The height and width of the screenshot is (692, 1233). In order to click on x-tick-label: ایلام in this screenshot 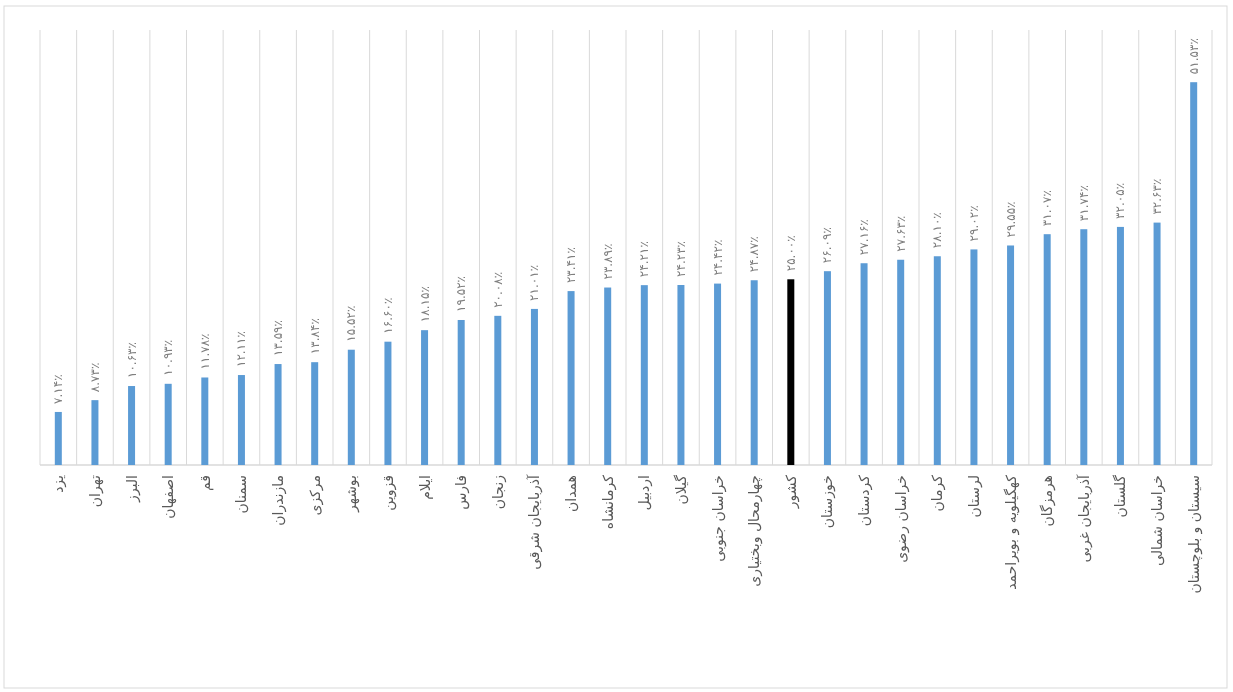, I will do `click(424, 487)`.